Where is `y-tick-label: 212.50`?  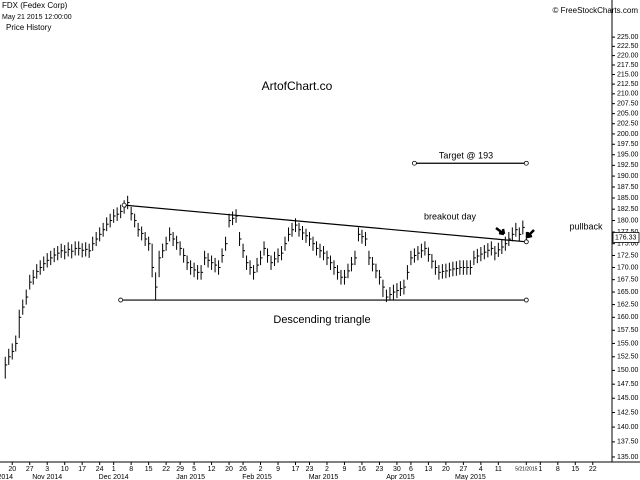 y-tick-label: 212.50 is located at coordinates (628, 84).